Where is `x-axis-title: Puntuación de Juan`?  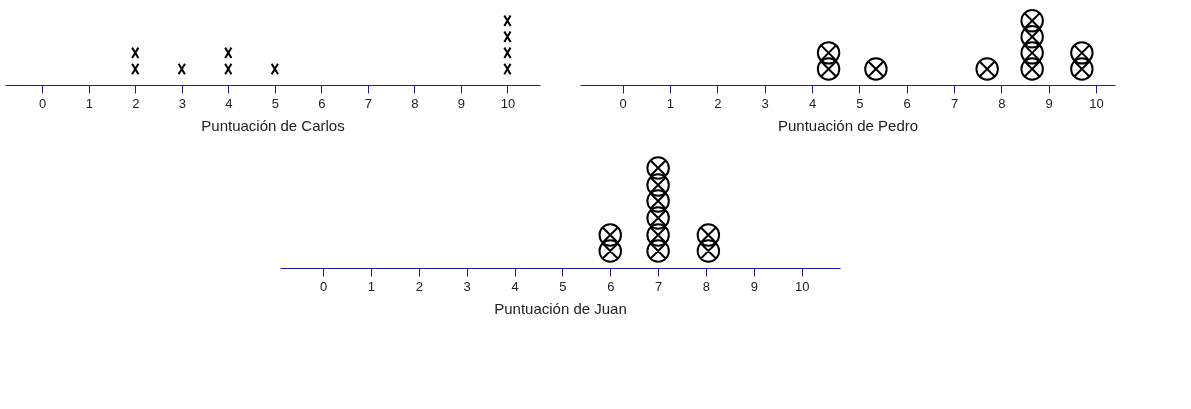 x-axis-title: Puntuación de Juan is located at coordinates (560, 308).